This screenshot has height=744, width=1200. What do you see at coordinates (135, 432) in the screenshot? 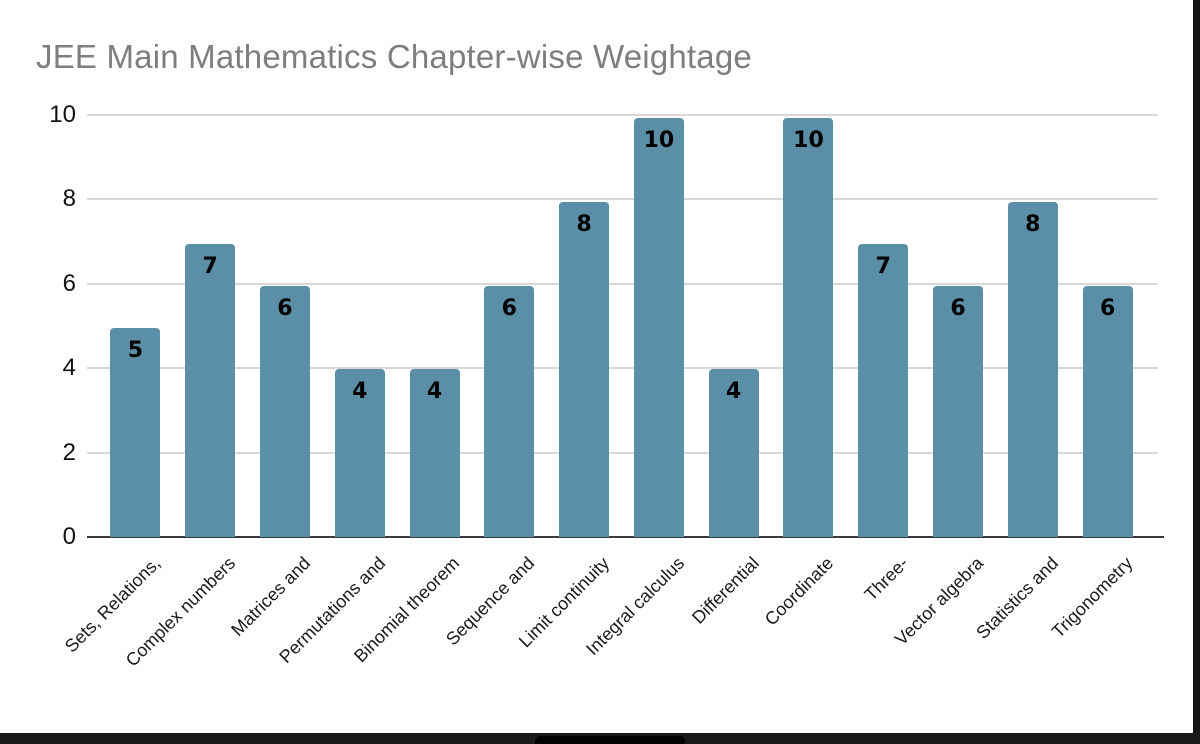
I see `bar: 5` at bounding box center [135, 432].